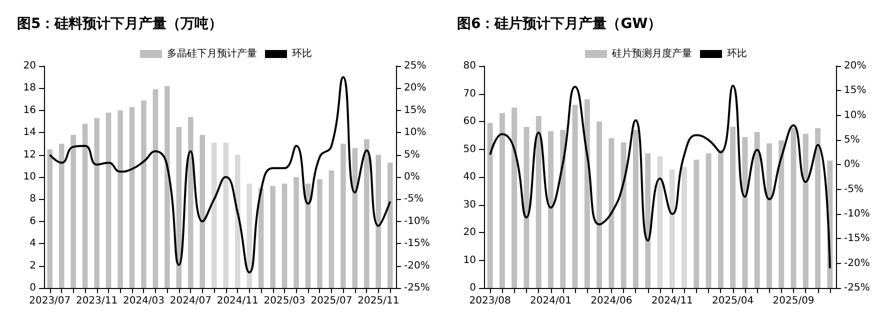  What do you see at coordinates (469, 66) in the screenshot?
I see `y-tick-label: 80` at bounding box center [469, 66].